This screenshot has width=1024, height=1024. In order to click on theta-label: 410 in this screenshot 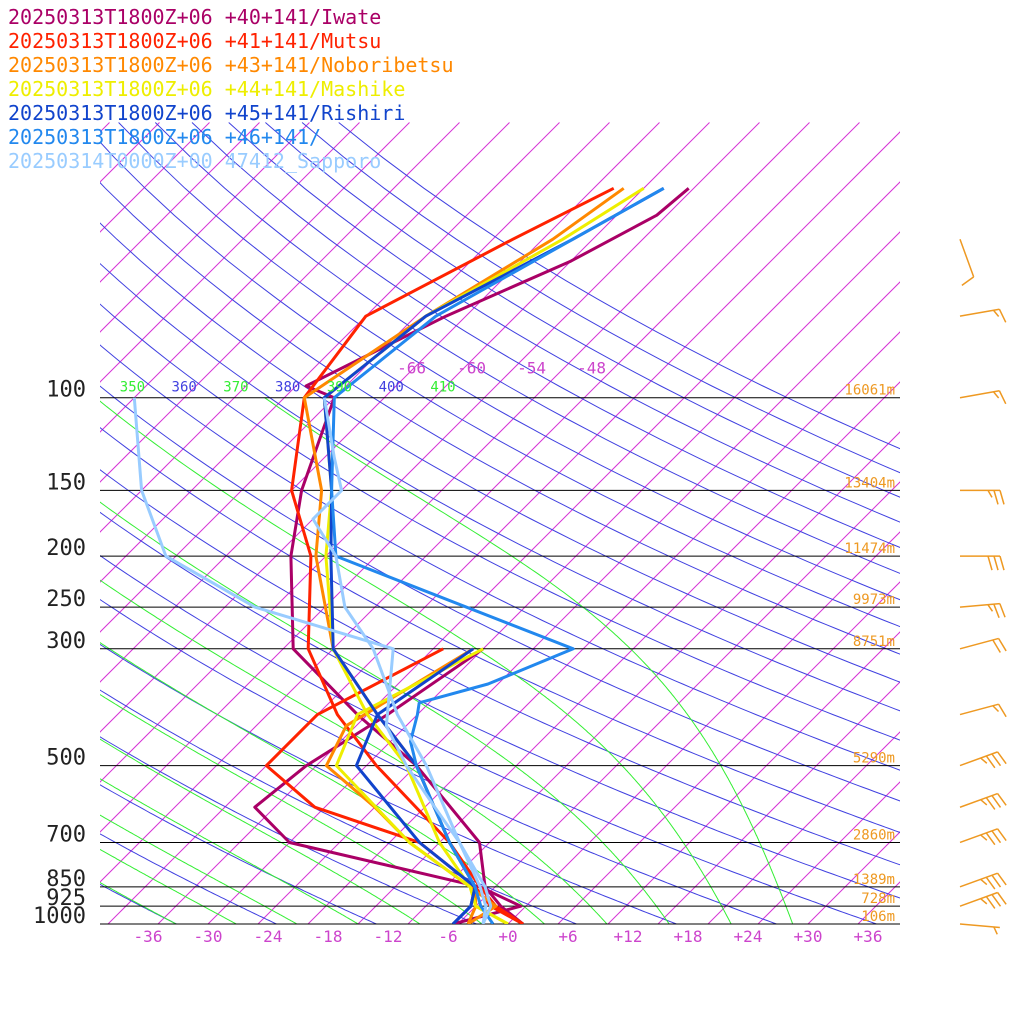, I will do `click(442, 388)`.